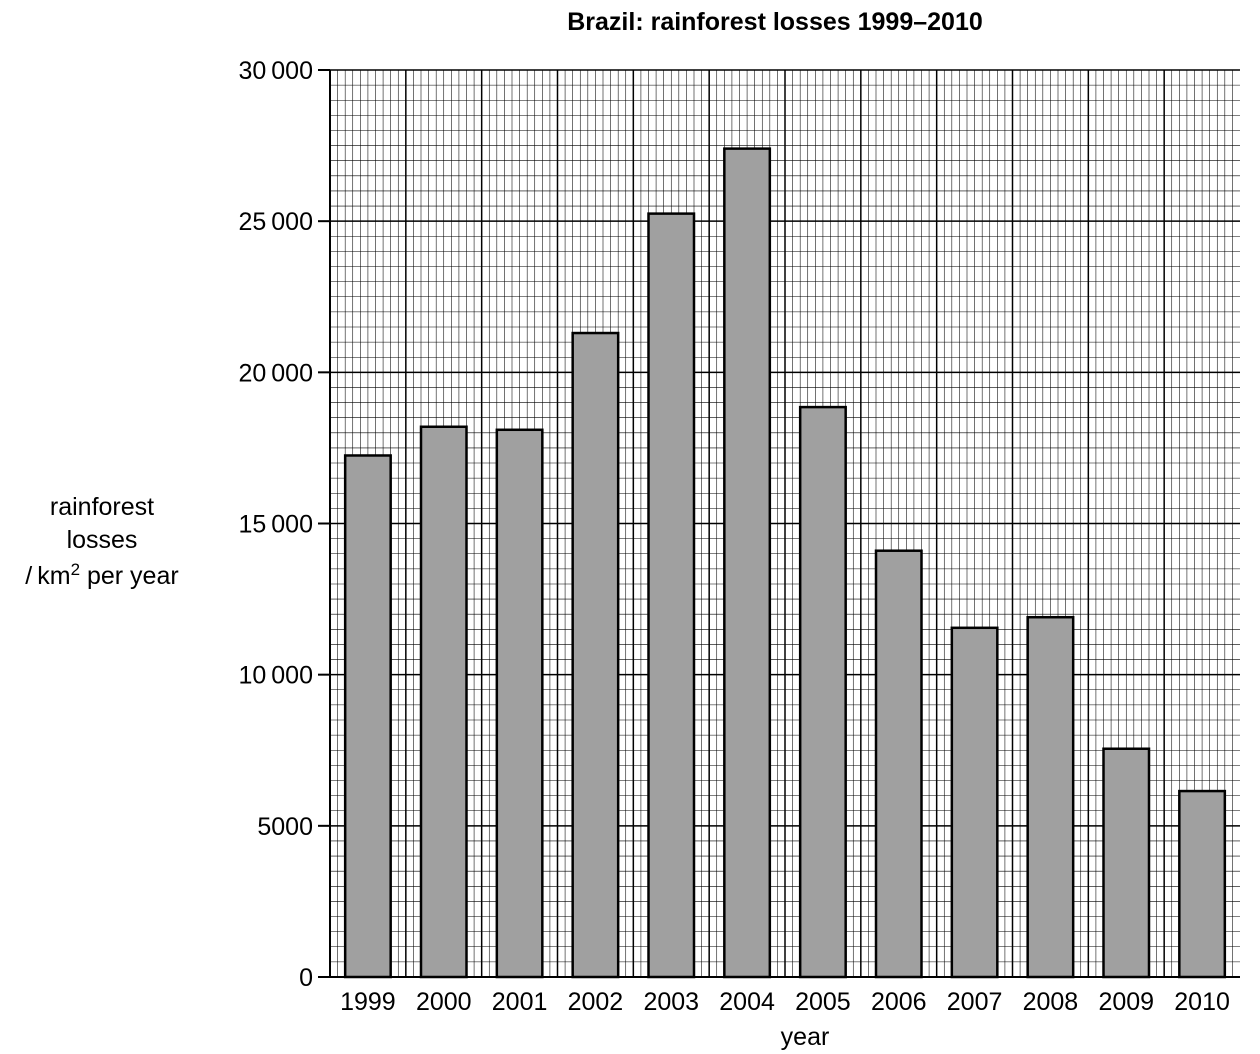  What do you see at coordinates (671, 1002) in the screenshot?
I see `x-tick-label: 2003` at bounding box center [671, 1002].